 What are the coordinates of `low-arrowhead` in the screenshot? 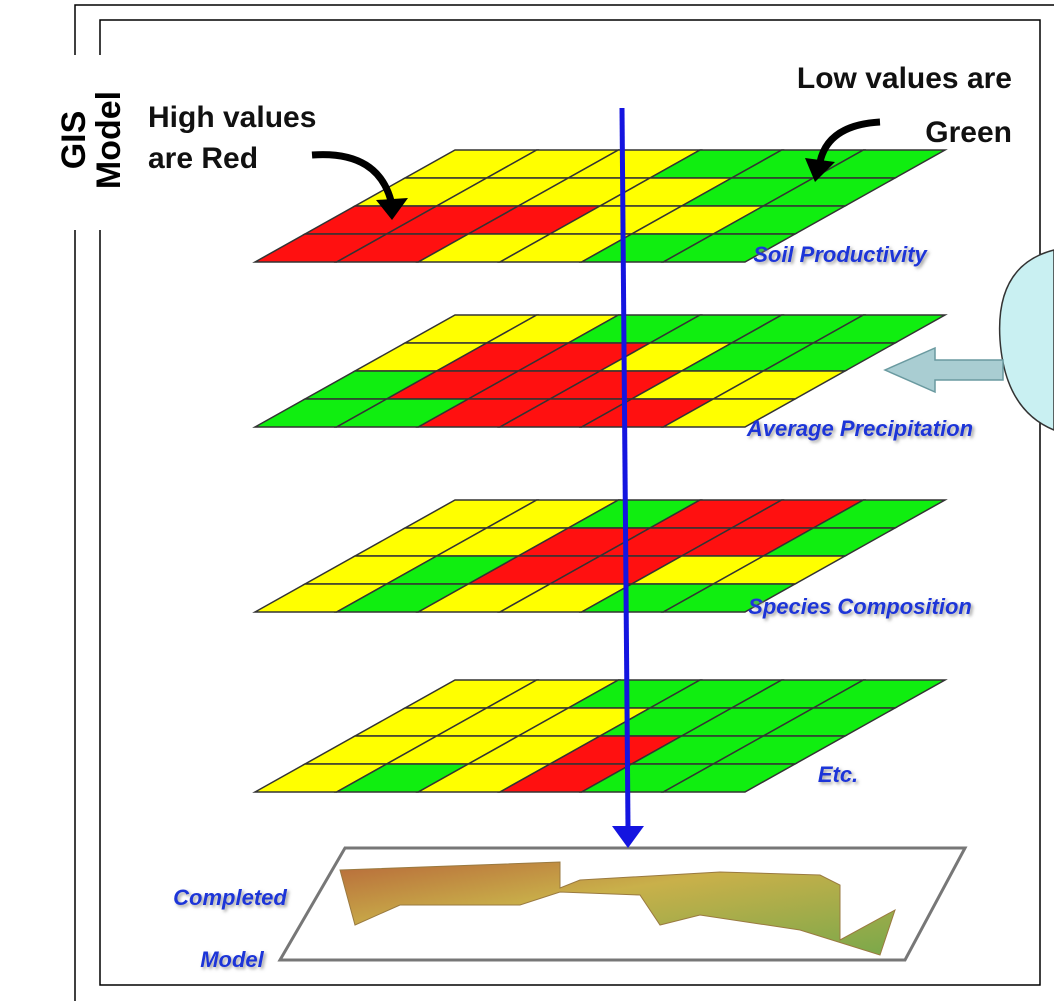 It's located at (820, 170).